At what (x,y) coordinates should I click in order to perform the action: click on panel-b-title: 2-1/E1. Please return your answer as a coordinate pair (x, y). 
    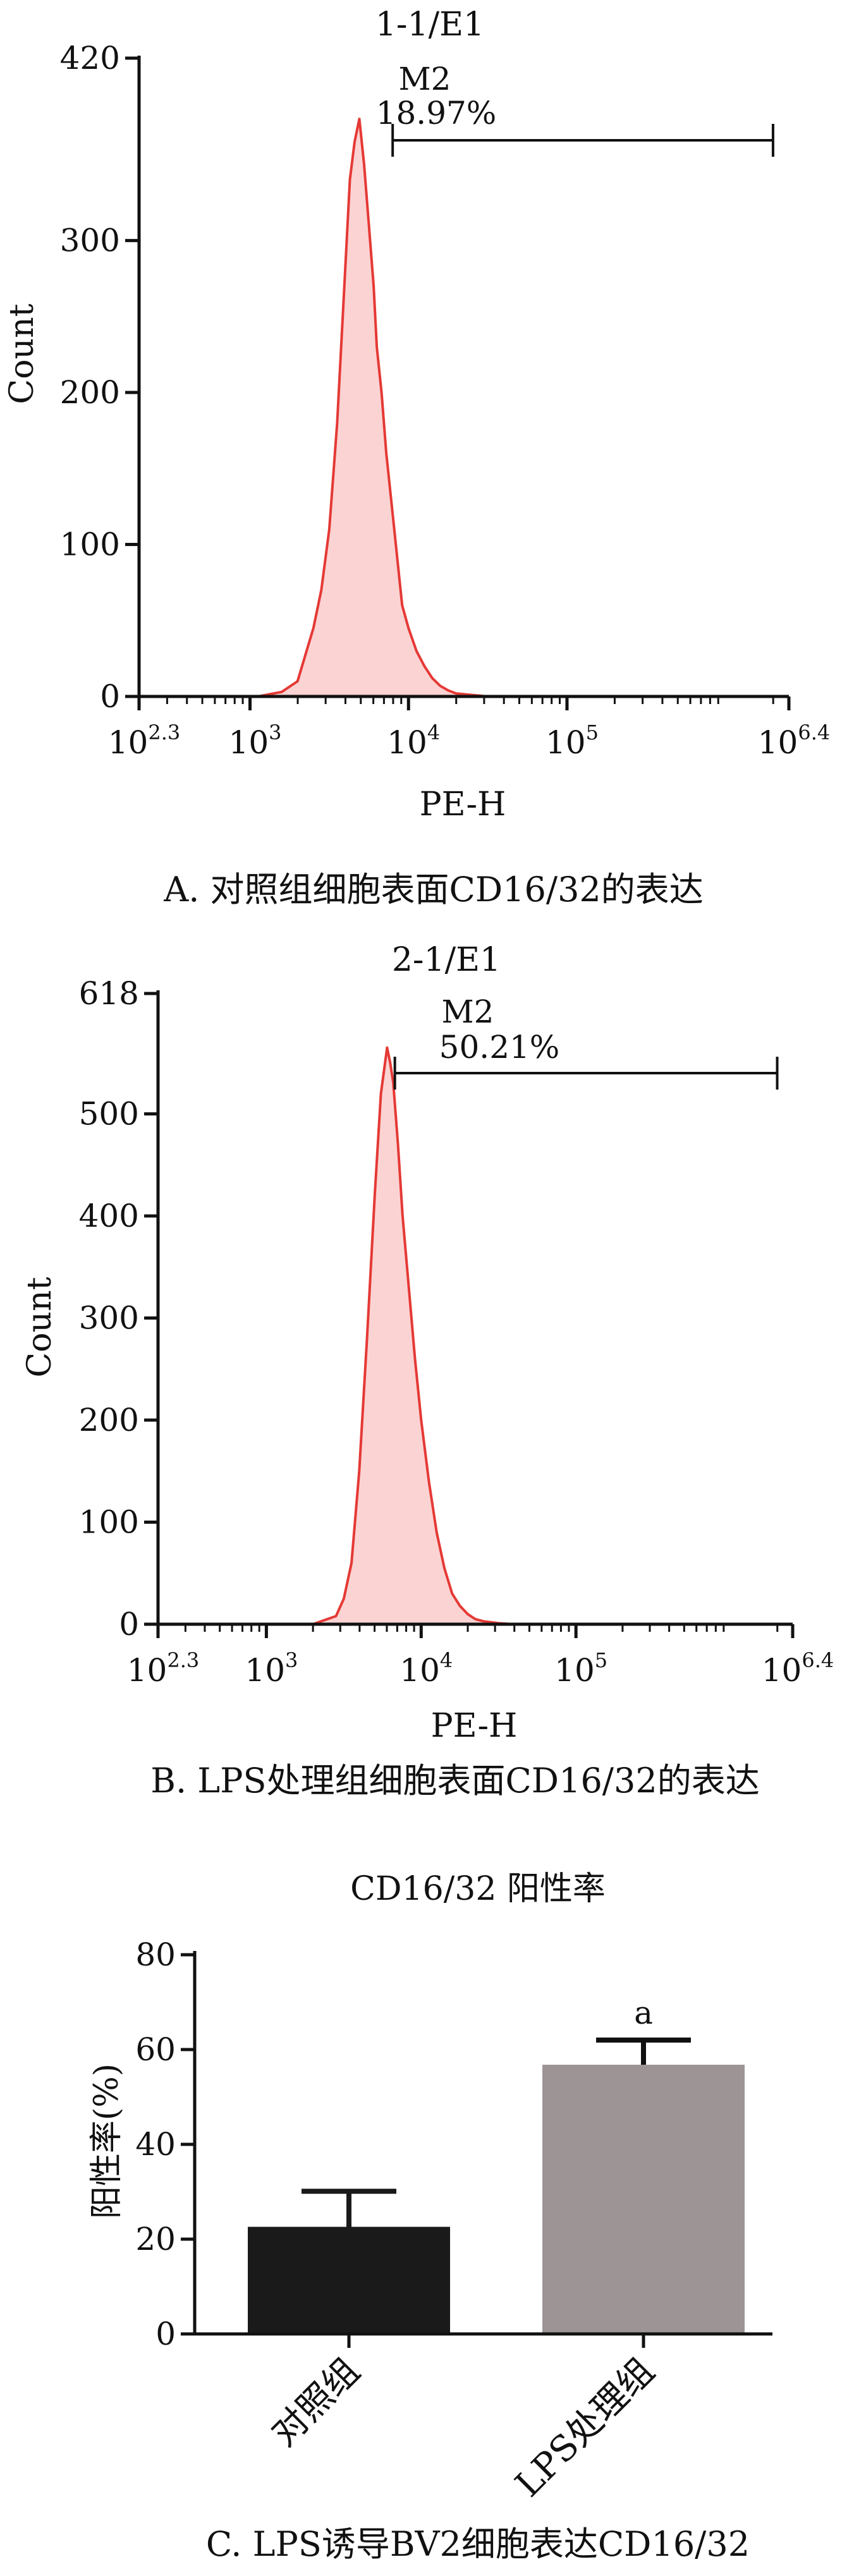
    Looking at the image, I should click on (446, 960).